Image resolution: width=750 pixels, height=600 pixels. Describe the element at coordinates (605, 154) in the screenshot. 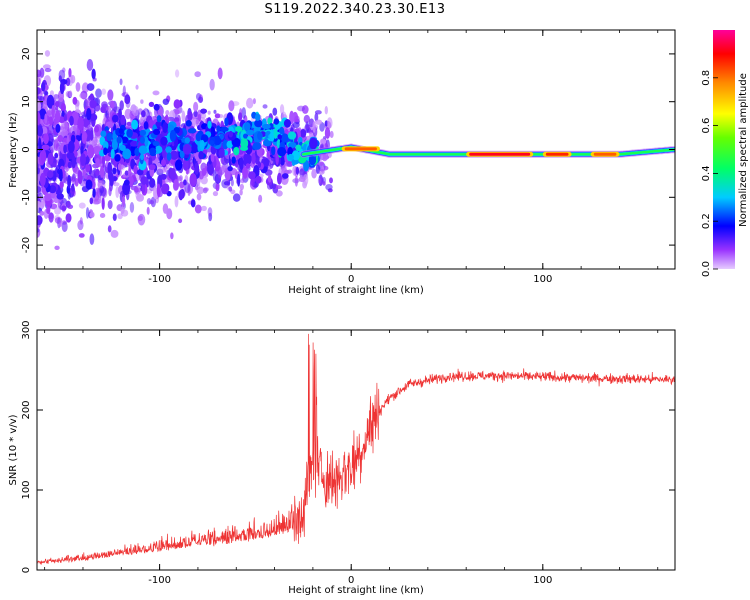

I see `spectrogram-peak-core` at that location.